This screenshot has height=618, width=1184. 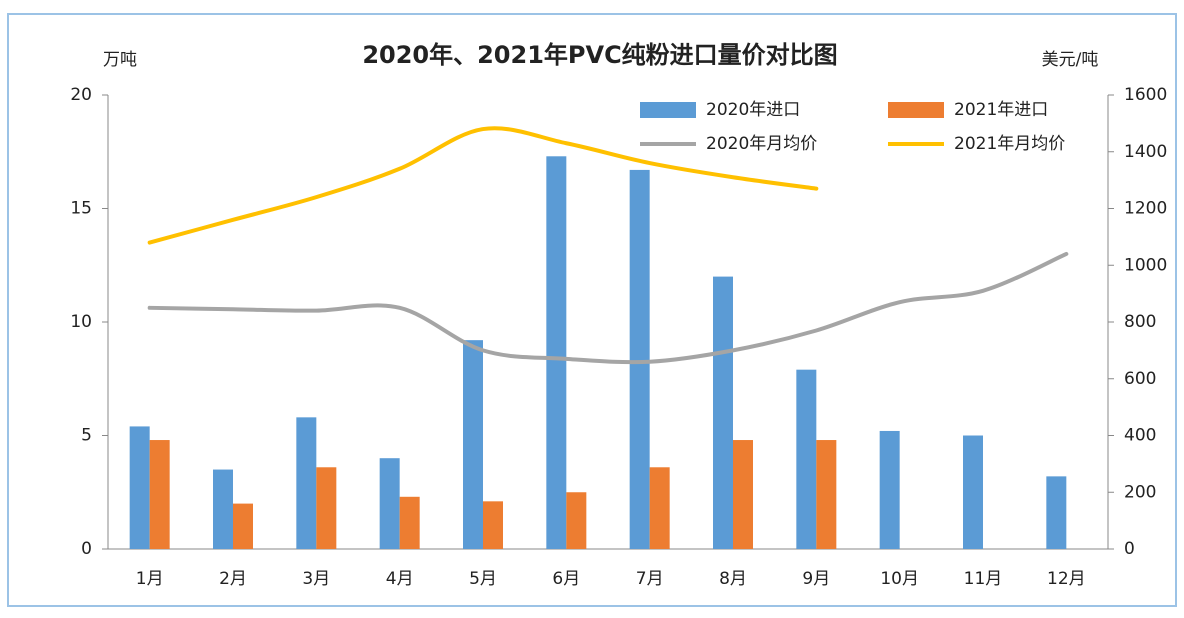 I want to click on y2-tick-label: 0, so click(x=1129, y=549).